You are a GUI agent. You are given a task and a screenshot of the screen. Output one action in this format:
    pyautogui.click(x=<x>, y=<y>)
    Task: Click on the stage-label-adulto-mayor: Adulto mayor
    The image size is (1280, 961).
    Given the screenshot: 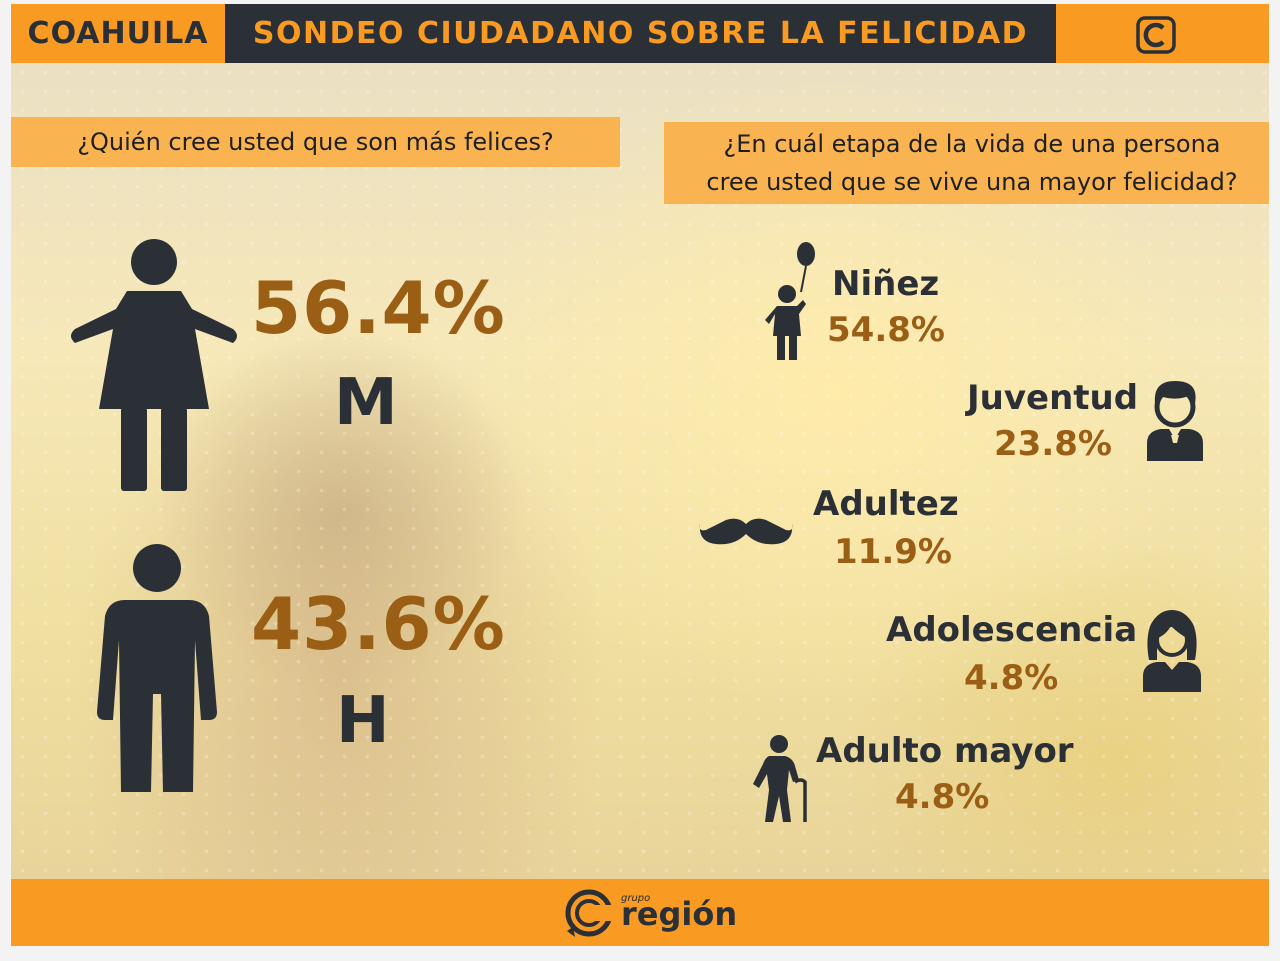 What is the action you would take?
    pyautogui.click(x=945, y=751)
    